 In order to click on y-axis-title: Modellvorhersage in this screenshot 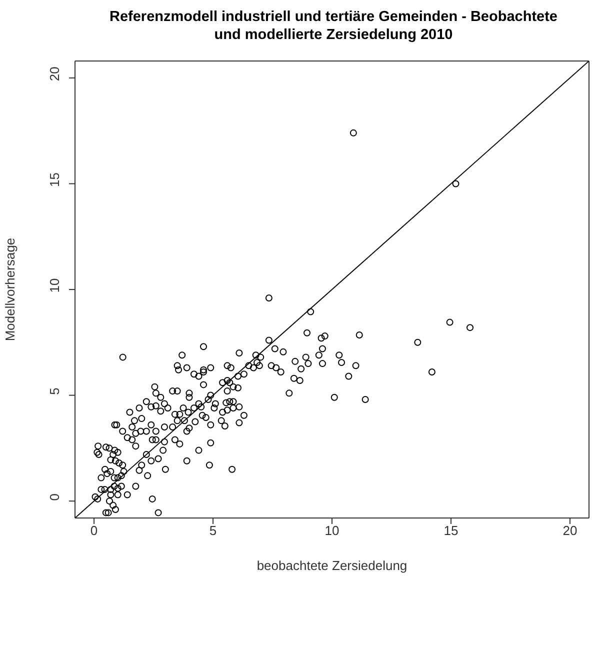, I will do `click(10, 290)`.